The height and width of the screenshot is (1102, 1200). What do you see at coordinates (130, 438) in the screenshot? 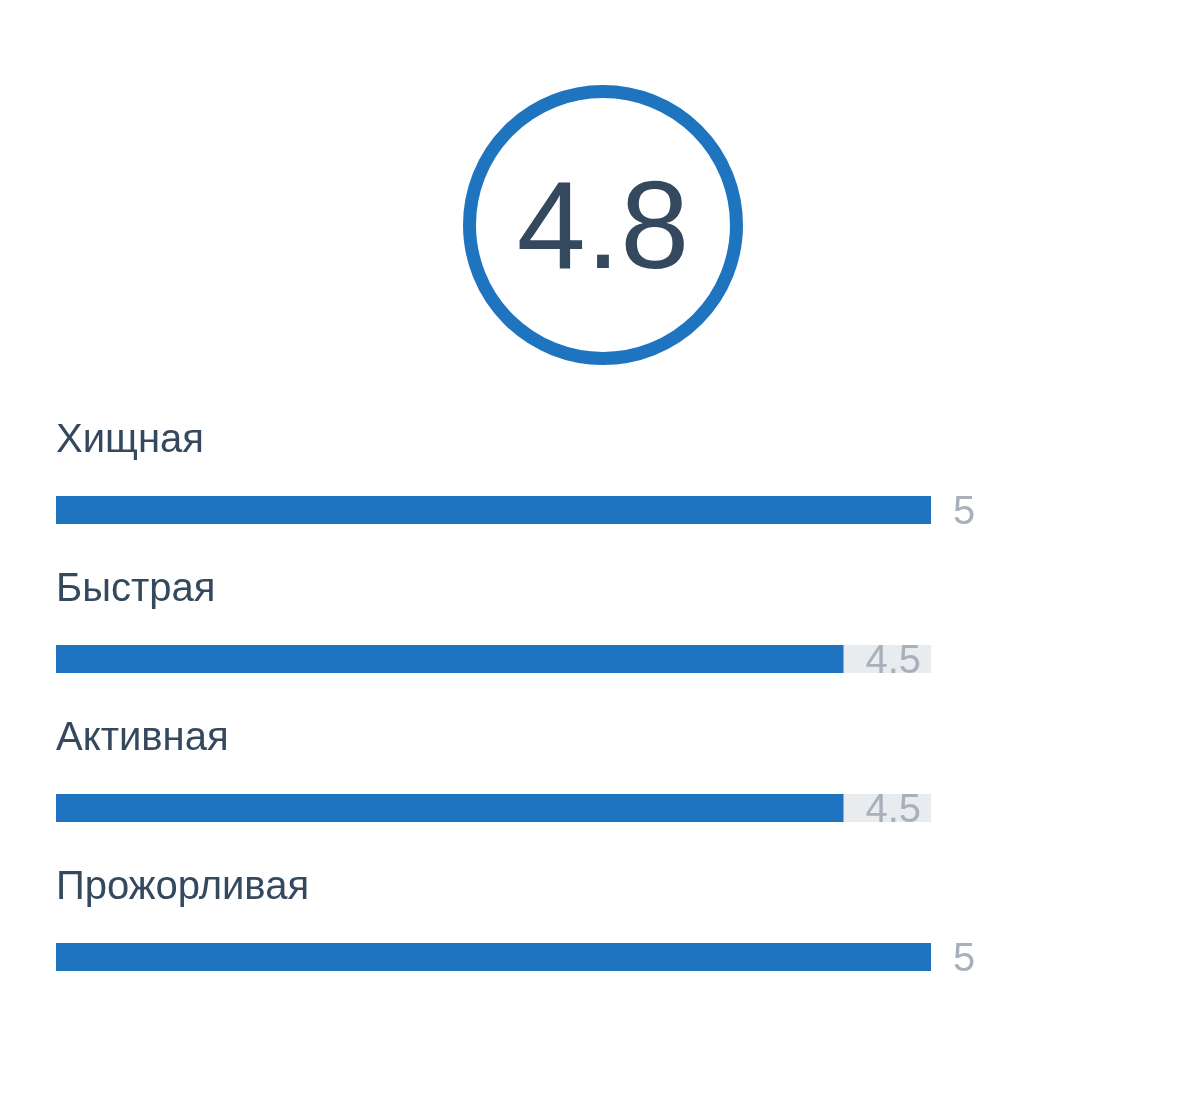
I see `y-tick-label: Хищная` at bounding box center [130, 438].